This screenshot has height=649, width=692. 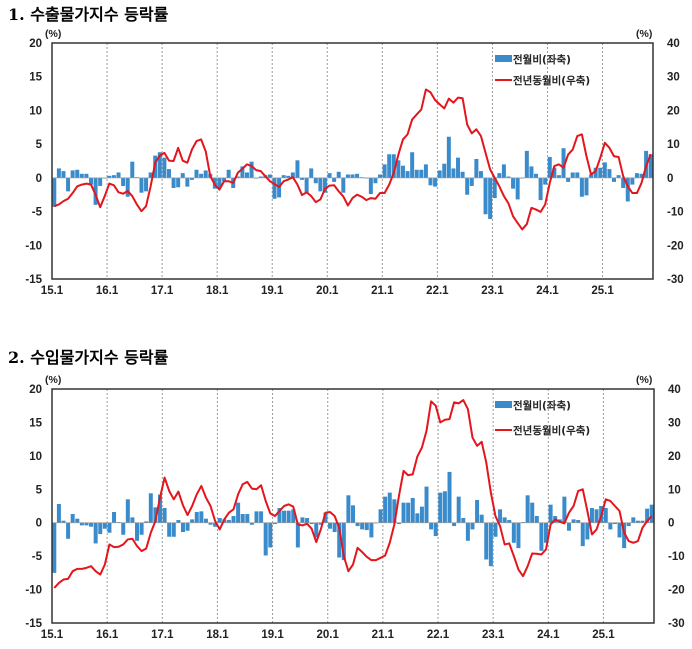 I want to click on left-y-tick-label: 10, so click(x=35, y=111).